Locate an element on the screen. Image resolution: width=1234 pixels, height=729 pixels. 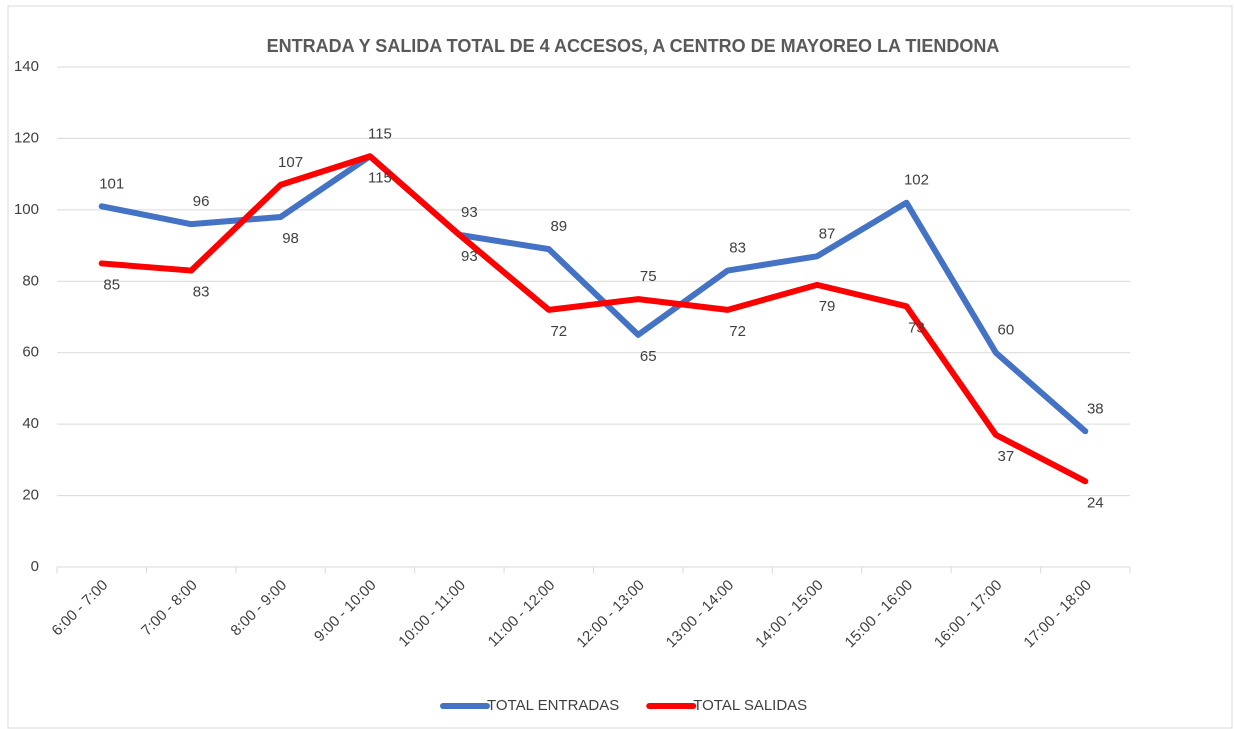
legend-label: TOTAL SALIDAS is located at coordinates (750, 705).